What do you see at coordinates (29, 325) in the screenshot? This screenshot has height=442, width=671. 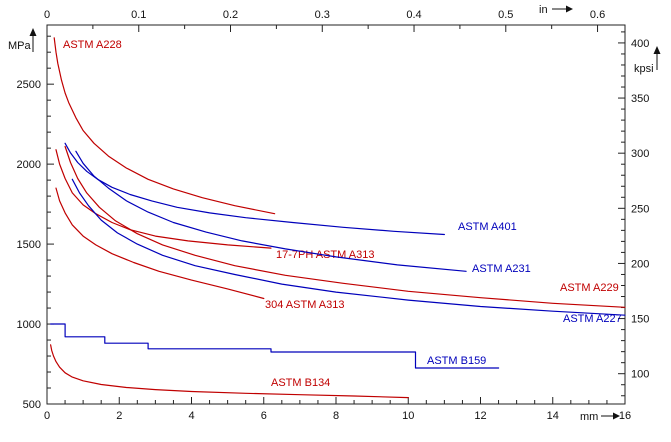 I see `left-tick-label: 1000` at bounding box center [29, 325].